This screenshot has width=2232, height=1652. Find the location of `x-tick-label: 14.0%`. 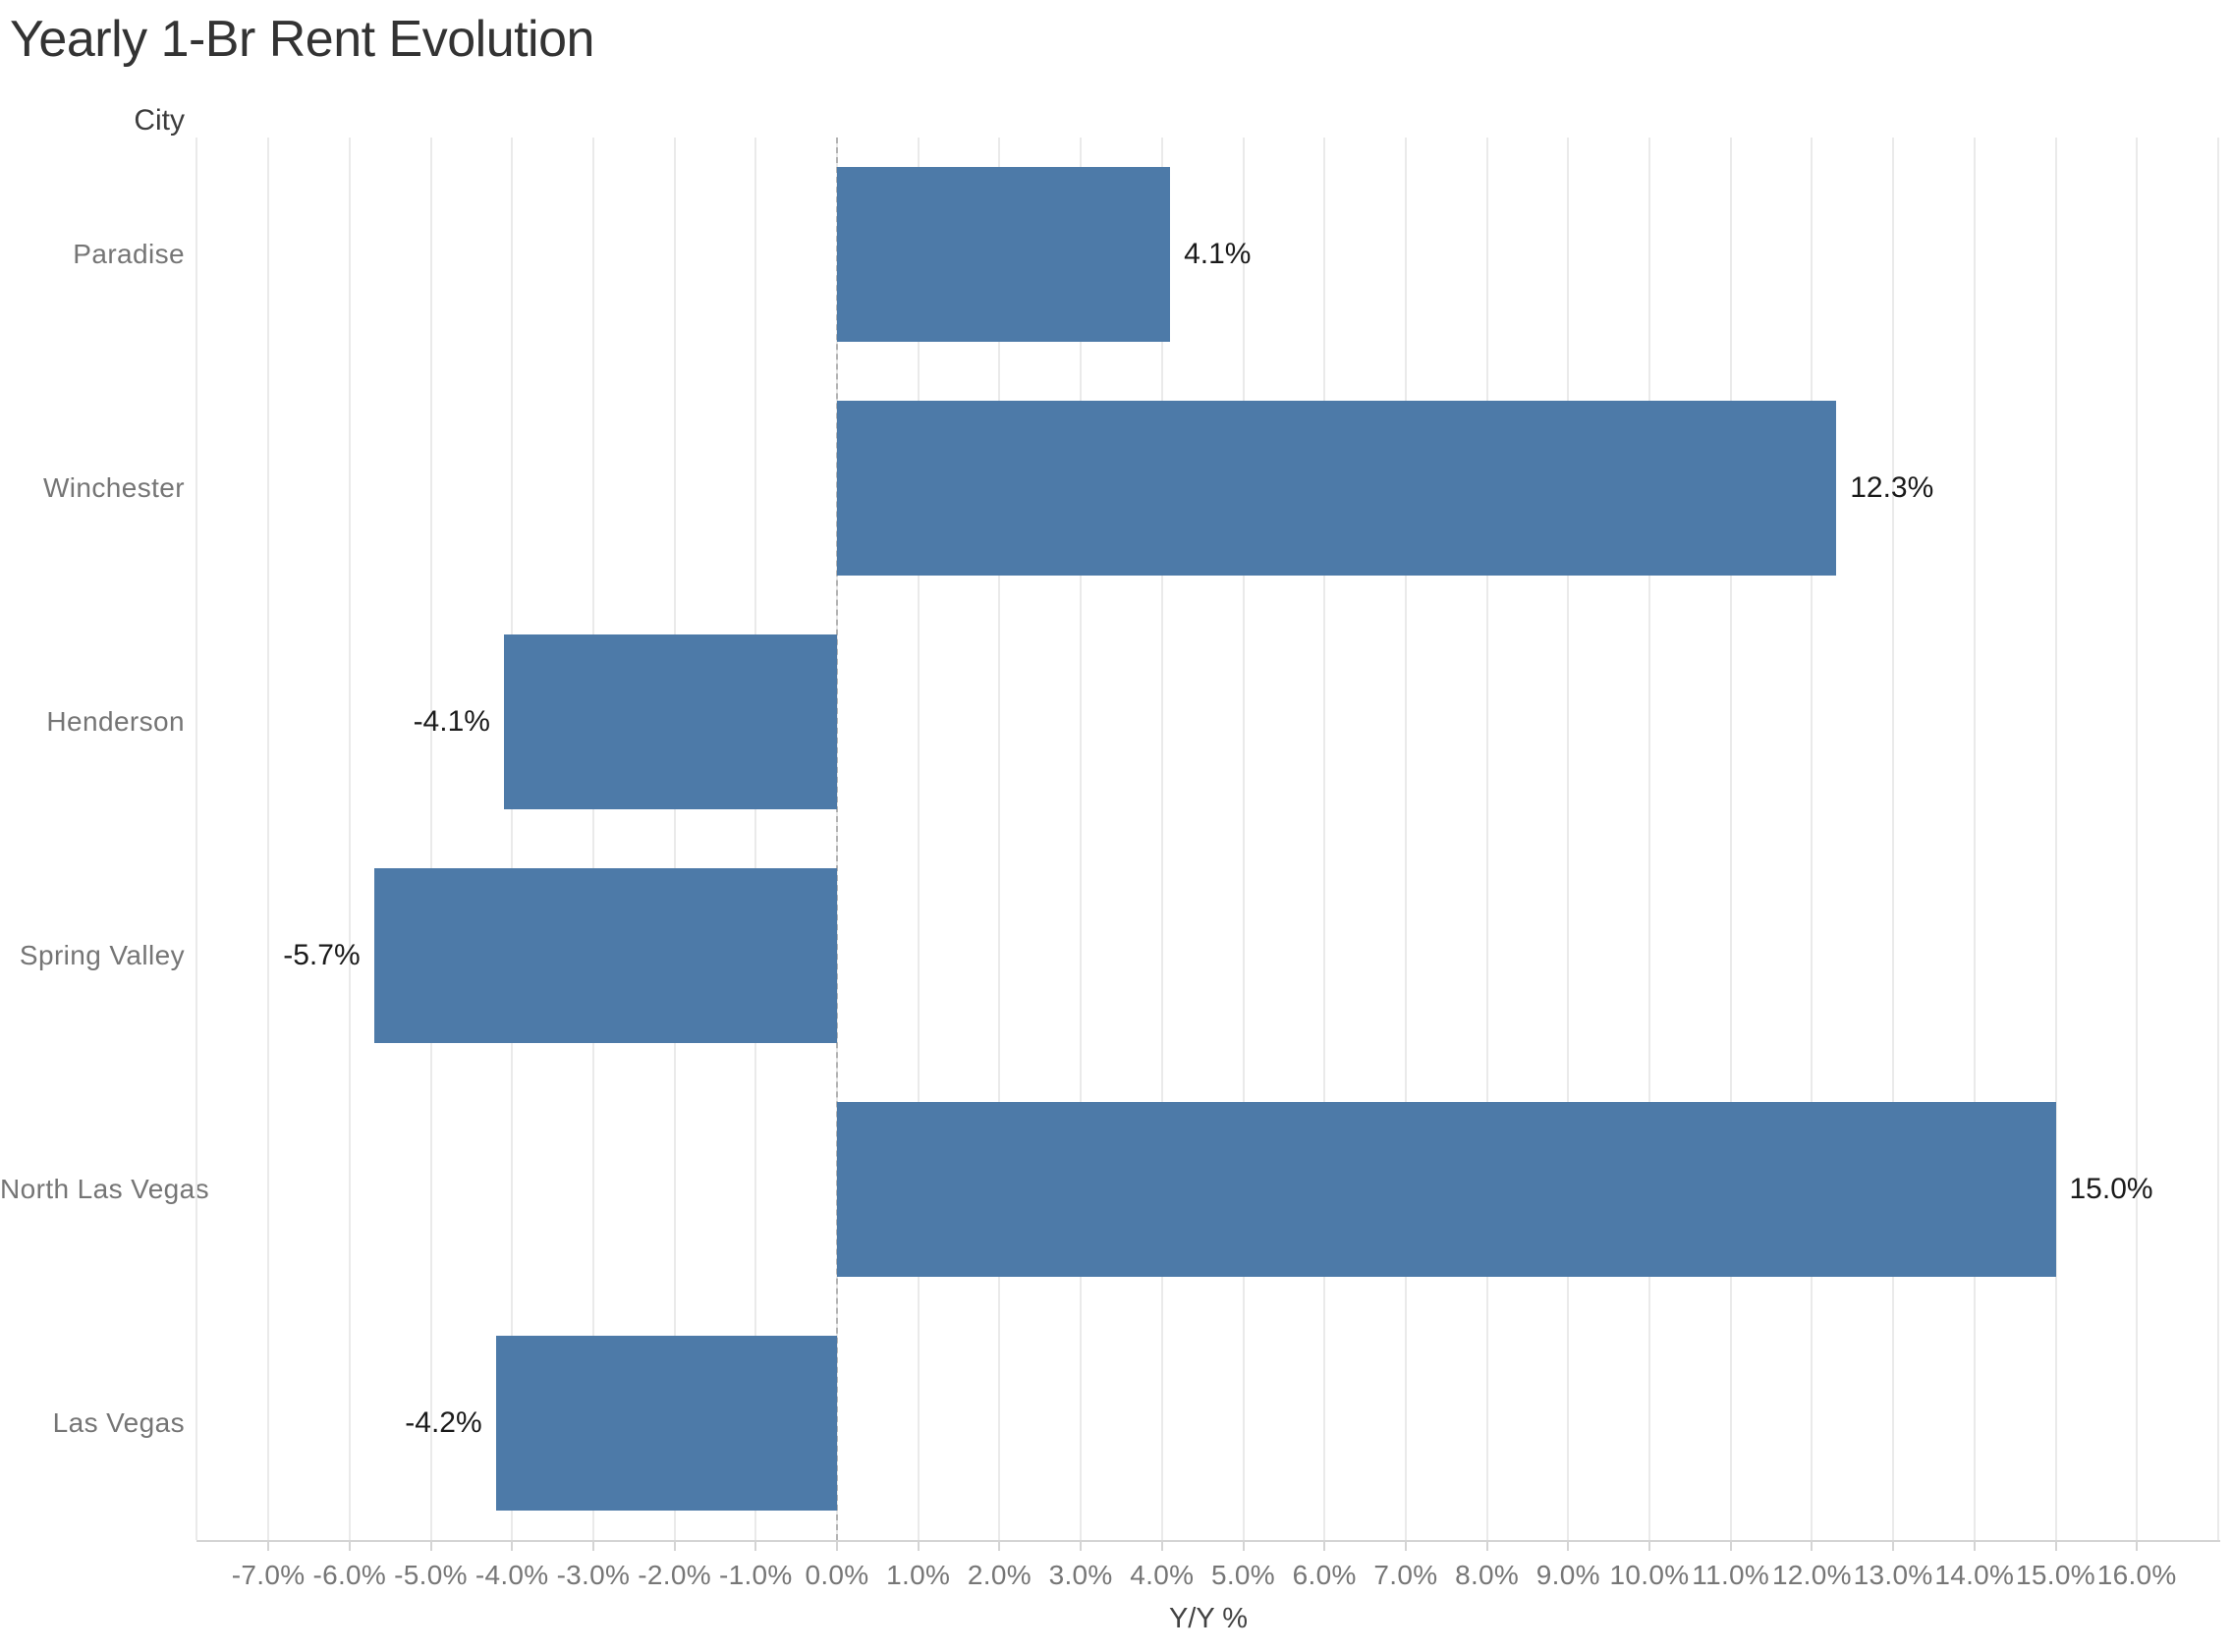

x-tick-label: 14.0% is located at coordinates (1975, 1575).